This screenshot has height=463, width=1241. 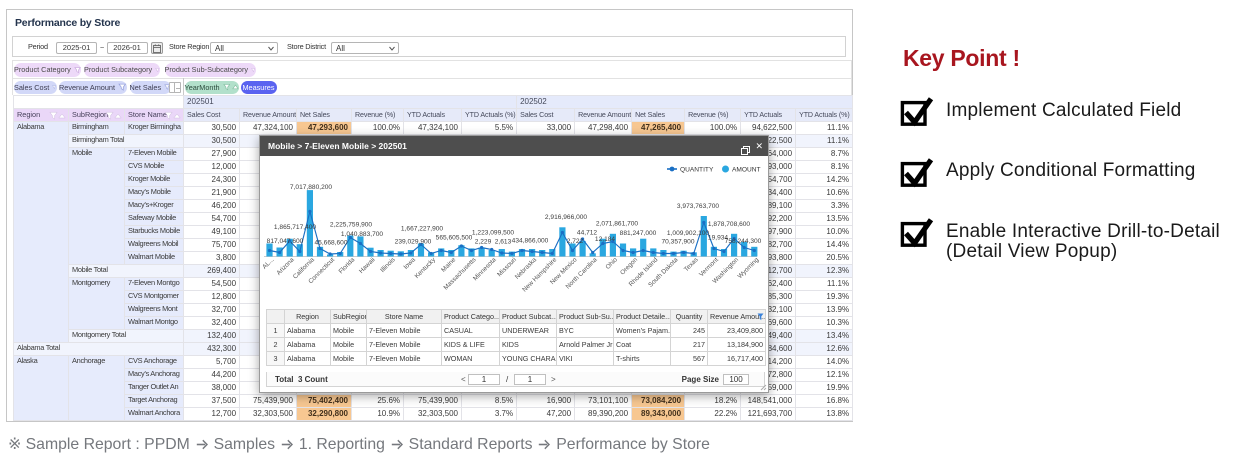 I want to click on svg-text: Illinois, so click(x=388, y=265).